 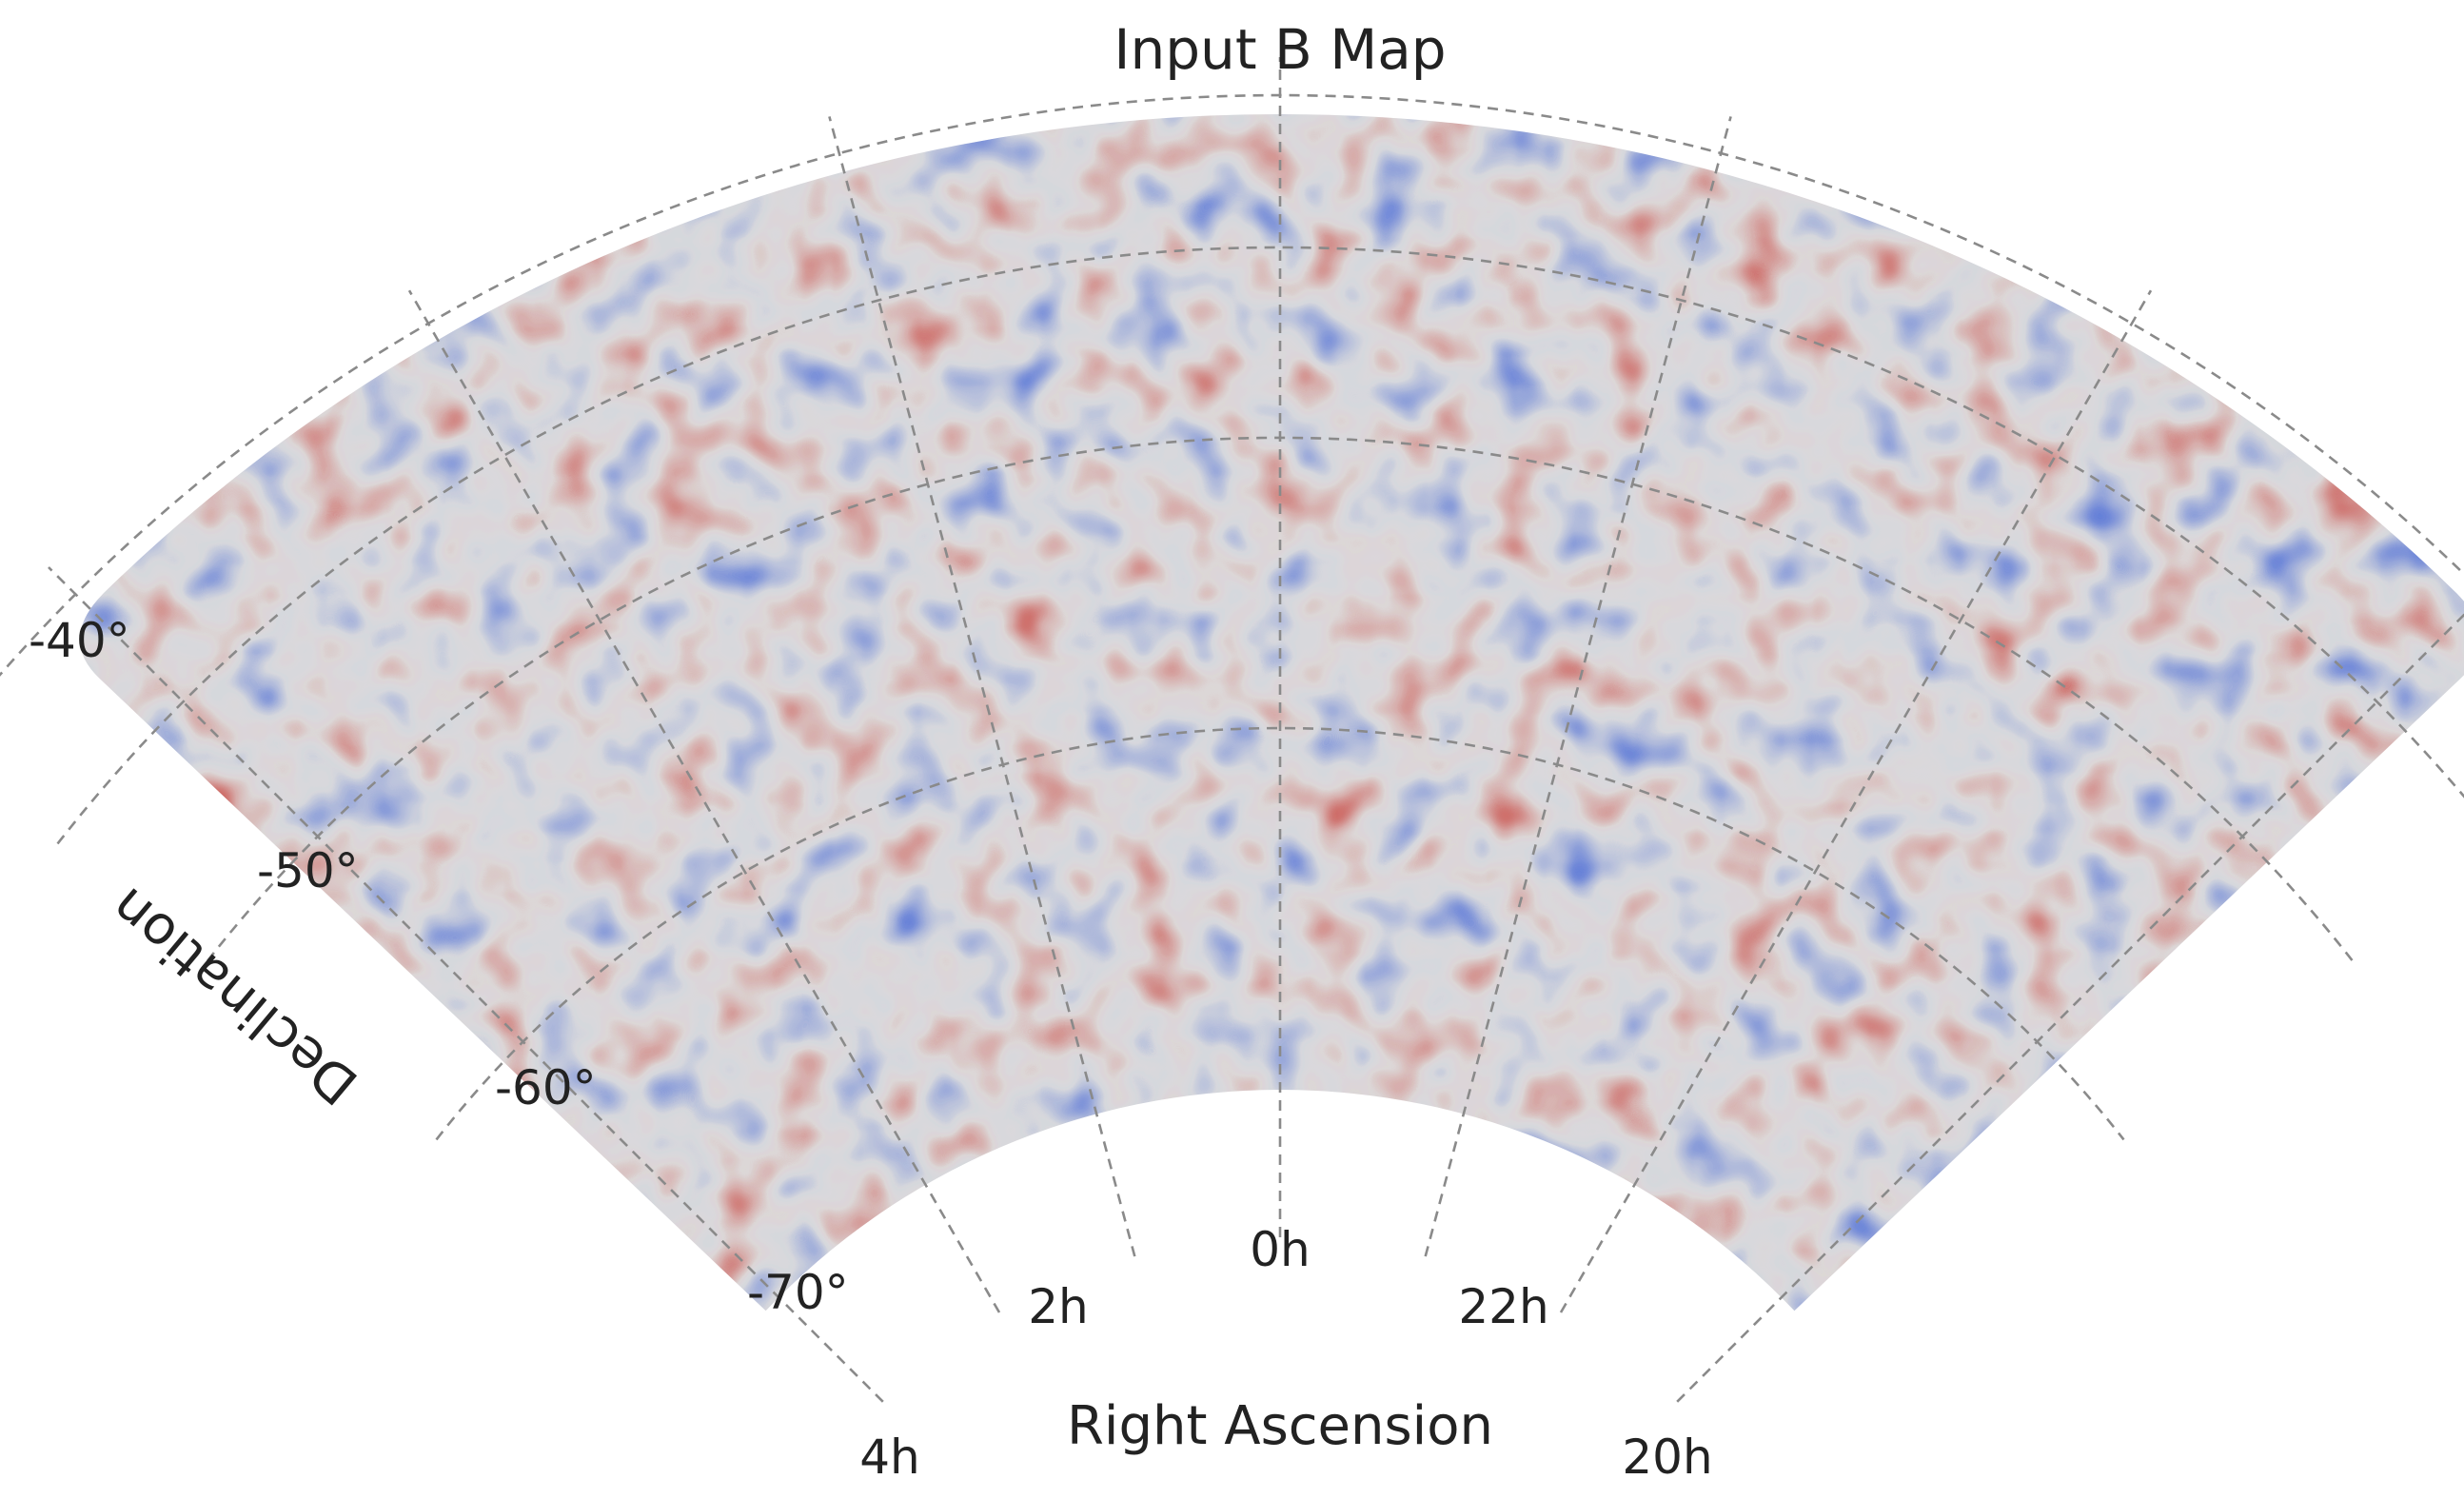 I want to click on ra-tick-20h: 20h, so click(x=1667, y=1458).